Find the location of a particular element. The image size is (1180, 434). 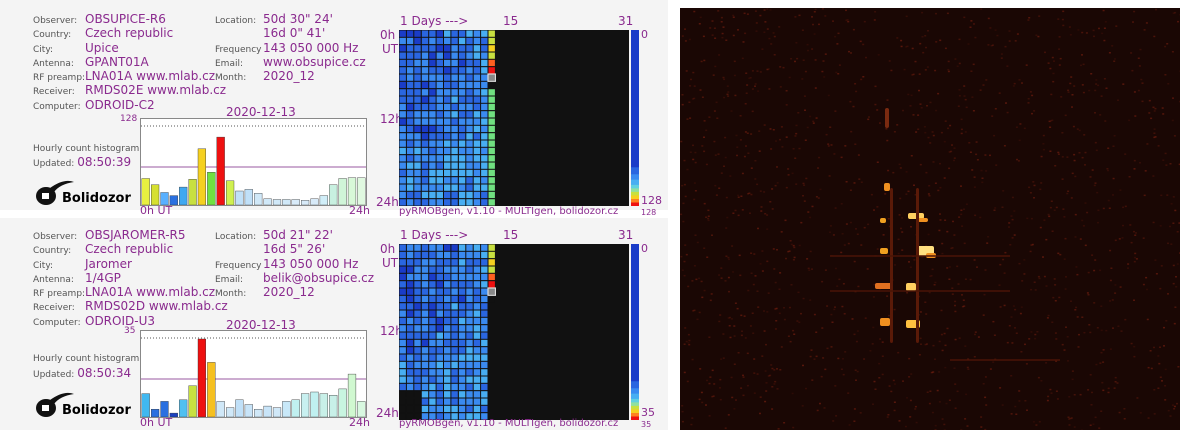

color-scale is located at coordinates (635, 118).